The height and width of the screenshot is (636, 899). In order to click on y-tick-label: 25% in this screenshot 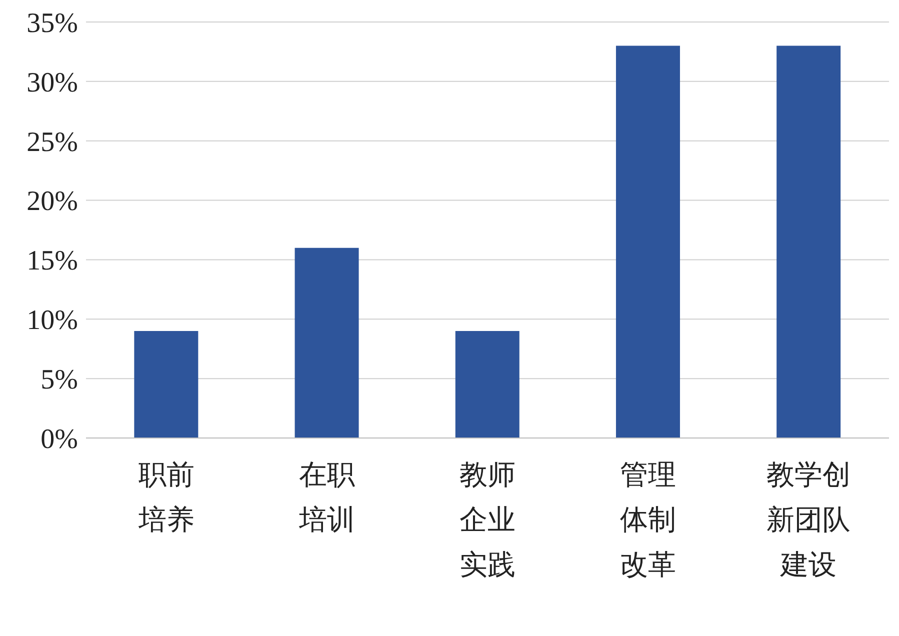, I will do `click(52, 142)`.